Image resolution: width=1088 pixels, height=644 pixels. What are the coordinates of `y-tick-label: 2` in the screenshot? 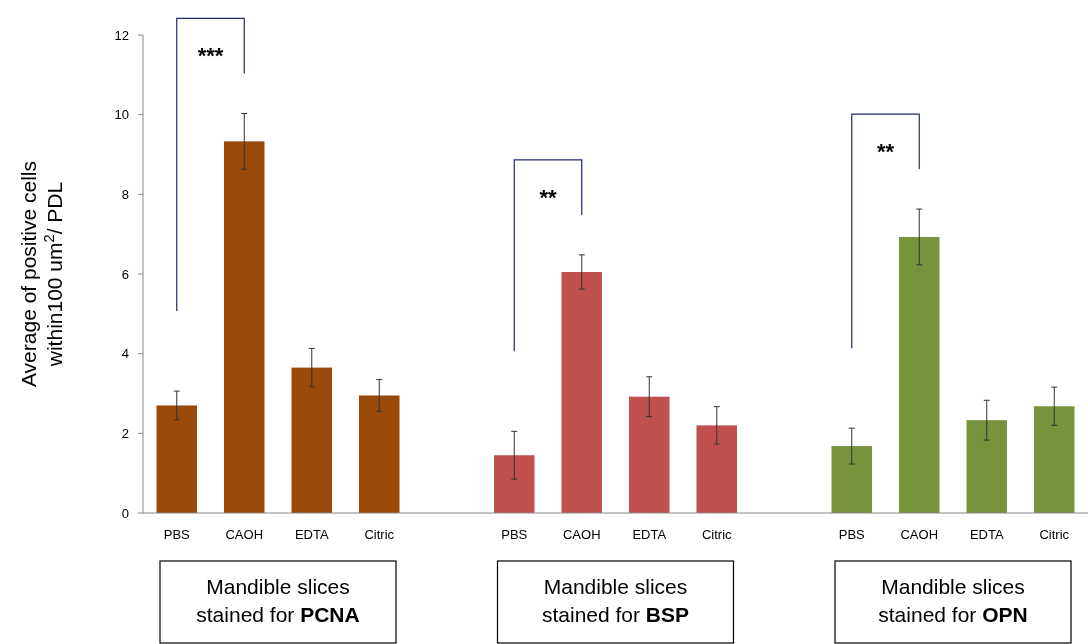 It's located at (125, 433).